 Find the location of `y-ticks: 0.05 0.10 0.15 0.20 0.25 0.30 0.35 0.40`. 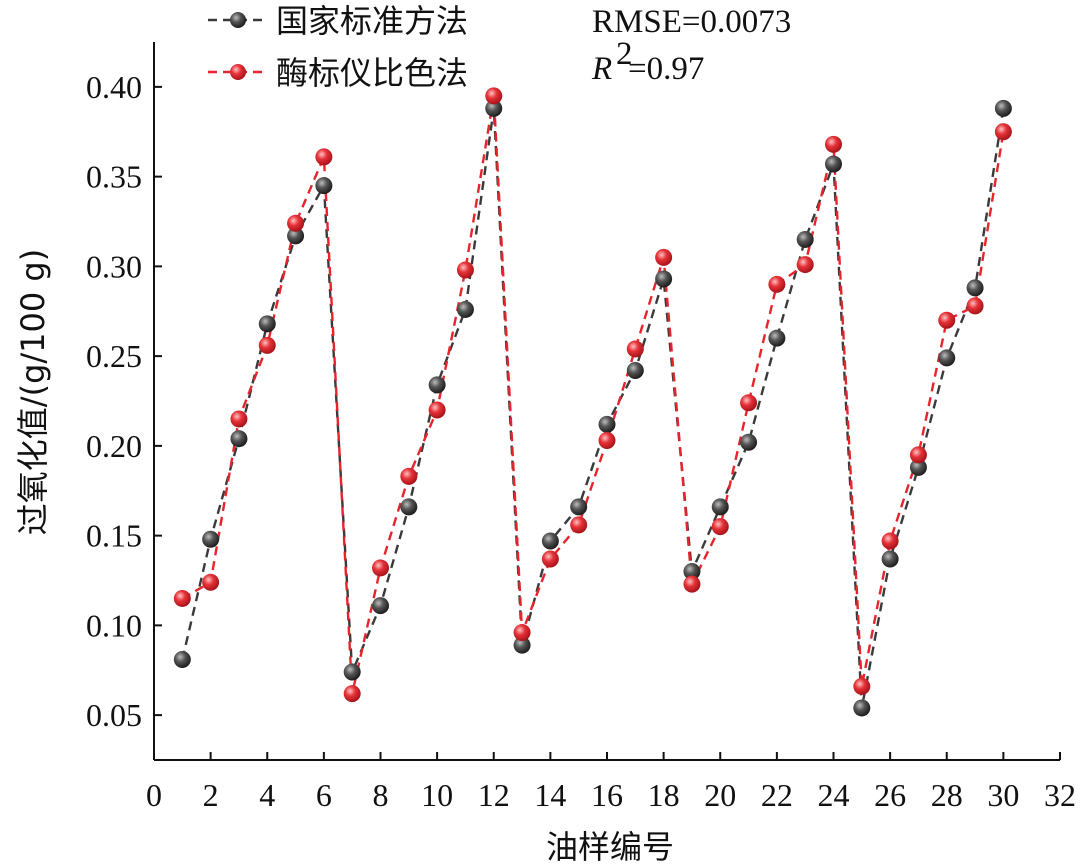

y-ticks: 0.05 0.10 0.15 0.20 0.25 0.30 0.35 0.40 is located at coordinates (124, 401).